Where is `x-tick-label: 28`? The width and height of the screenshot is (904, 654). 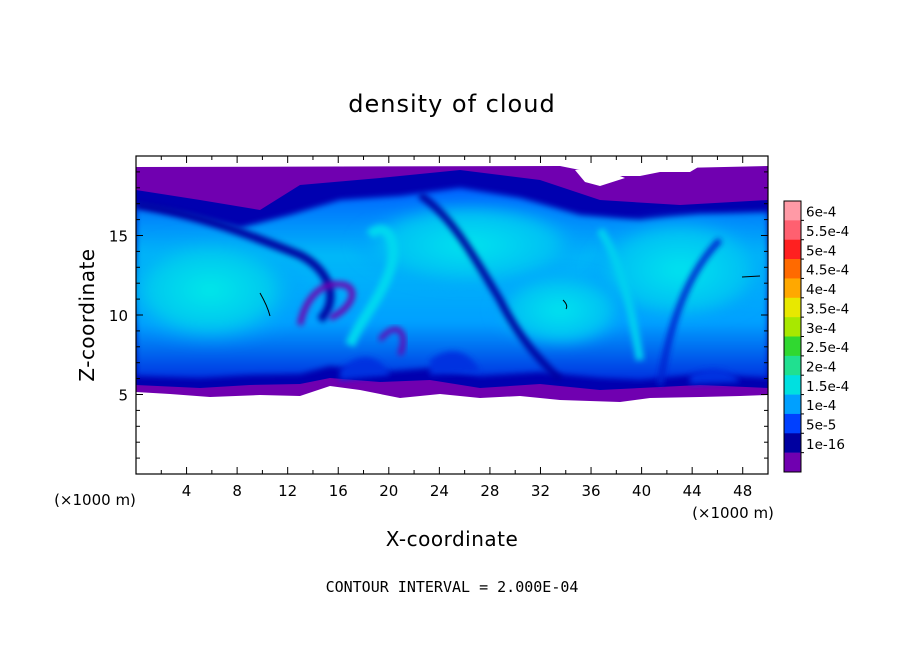 x-tick-label: 28 is located at coordinates (489, 491).